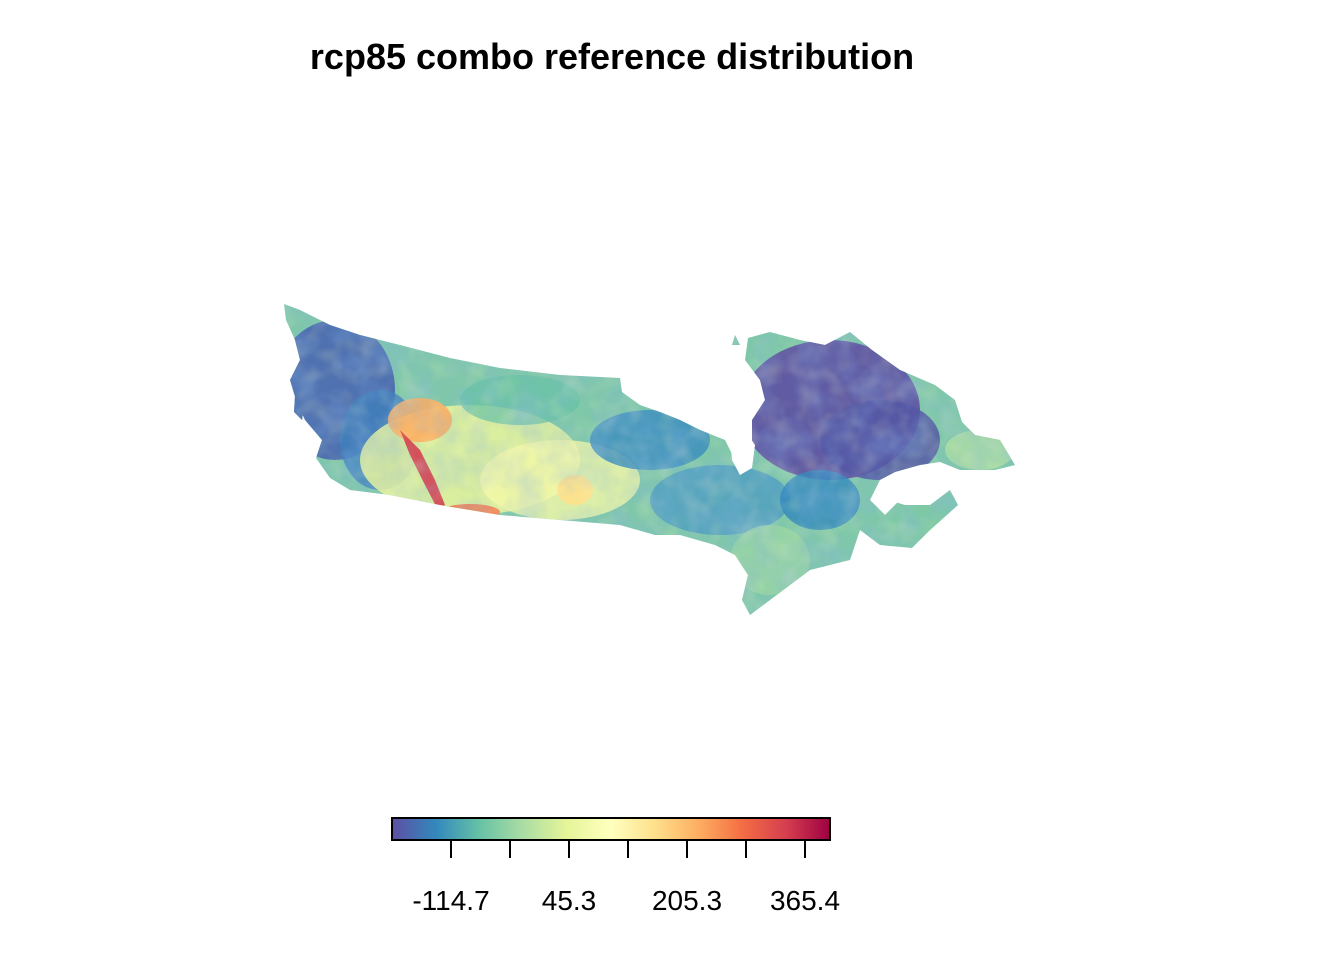  Describe the element at coordinates (450, 900) in the screenshot. I see `legend-tick-label: -114.7` at that location.